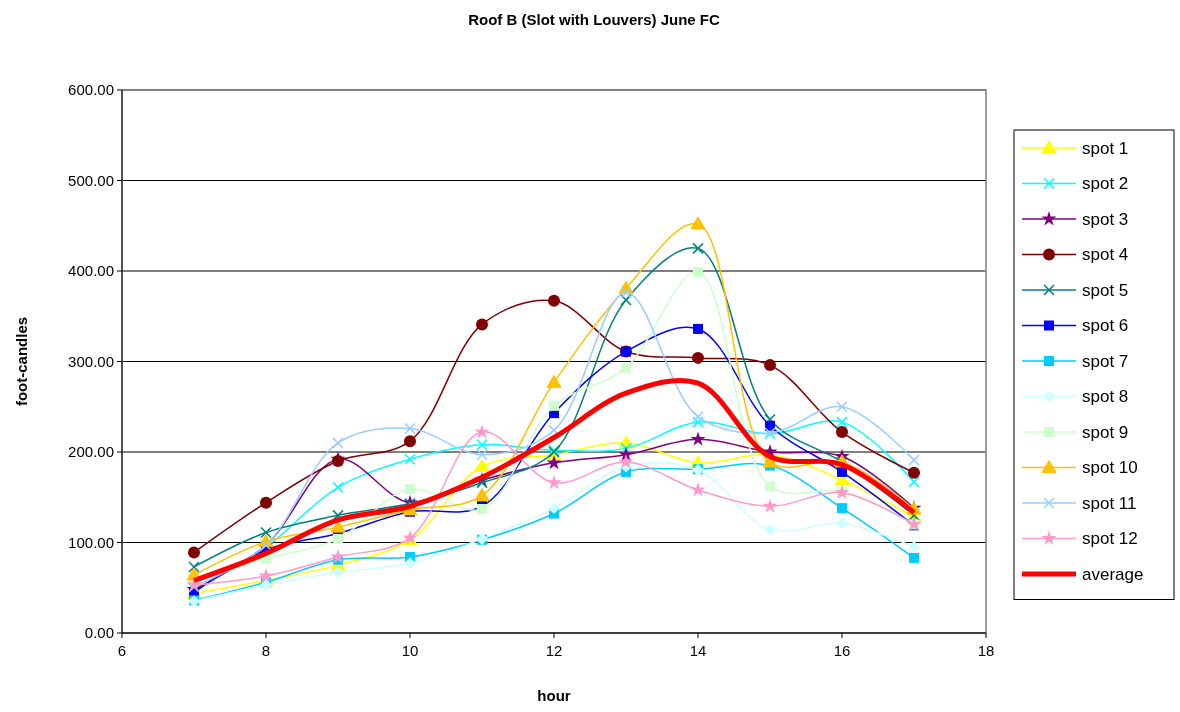  What do you see at coordinates (986, 650) in the screenshot?
I see `x-tick-label: 18` at bounding box center [986, 650].